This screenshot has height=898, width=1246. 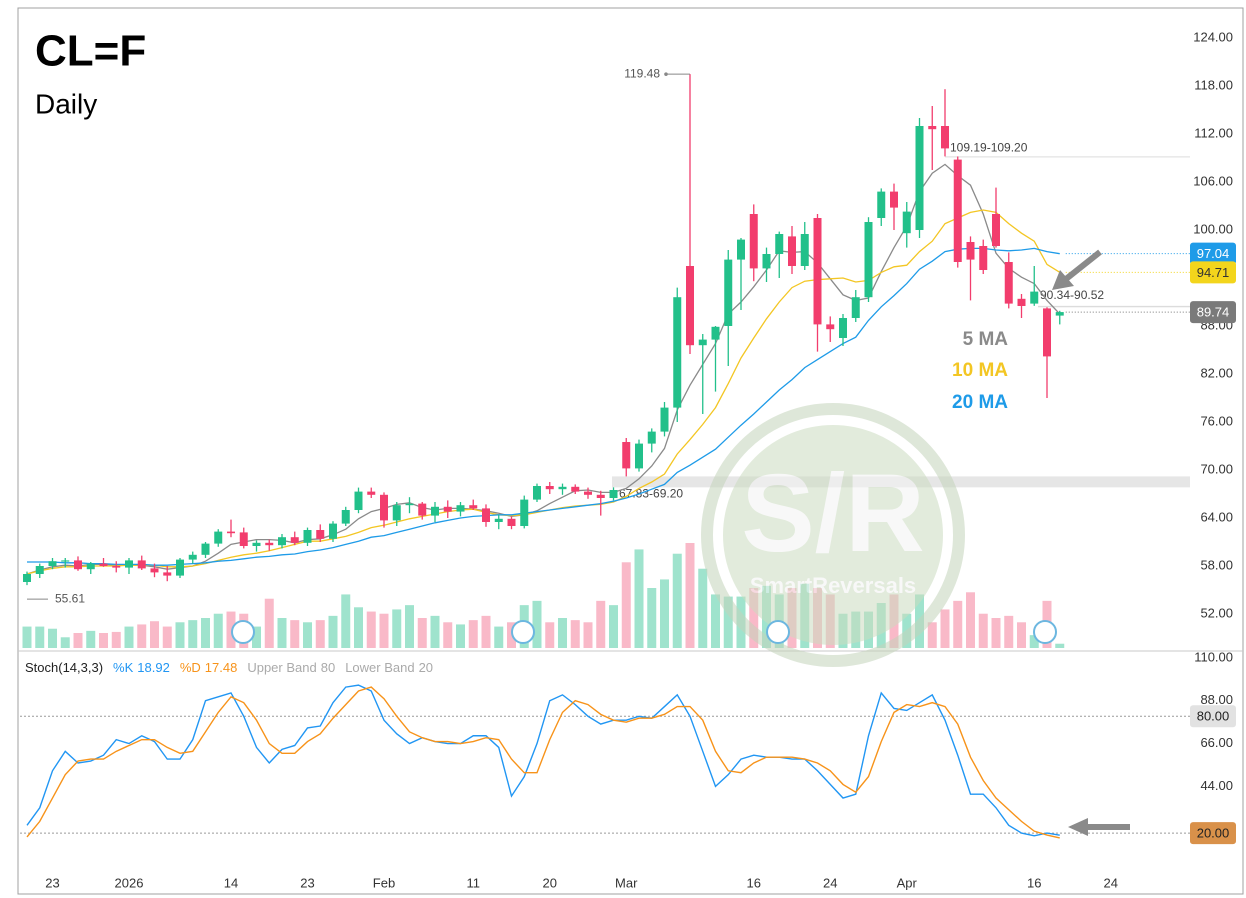 I want to click on y-tick-label: 76.00, so click(x=1216, y=420).